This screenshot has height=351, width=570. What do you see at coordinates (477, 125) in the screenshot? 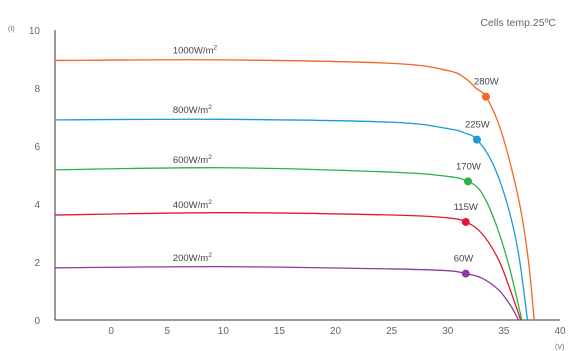
I see `mpp-label: 225W` at bounding box center [477, 125].